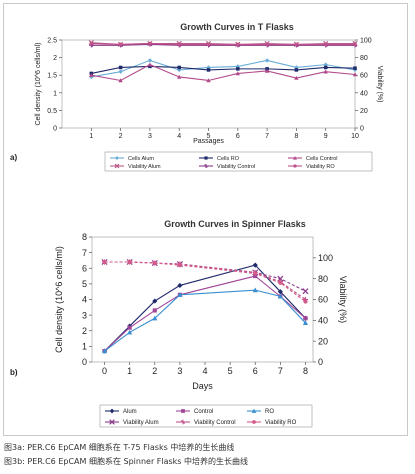 The width and height of the screenshot is (415, 474). What do you see at coordinates (343, 299) in the screenshot?
I see `chart2-y2-axis-label: Viability (%)` at bounding box center [343, 299].